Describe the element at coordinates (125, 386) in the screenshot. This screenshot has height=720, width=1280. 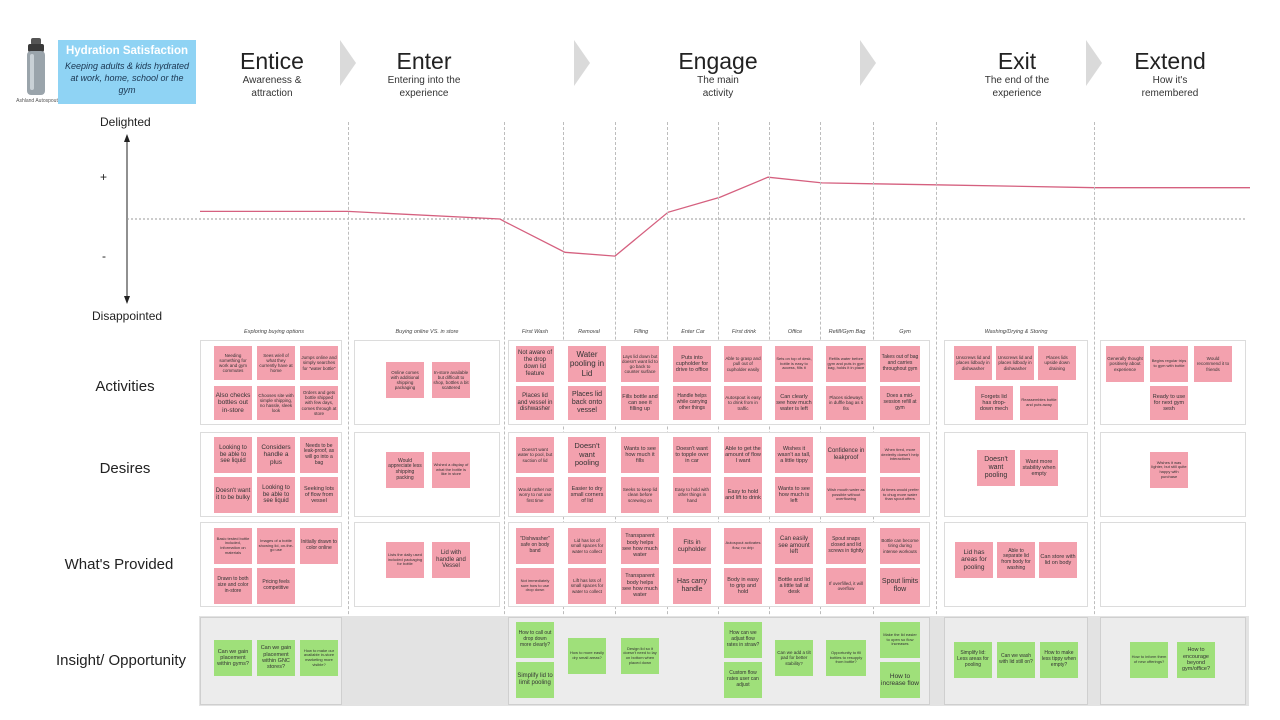
I see `row-label-activities: Activities` at that location.